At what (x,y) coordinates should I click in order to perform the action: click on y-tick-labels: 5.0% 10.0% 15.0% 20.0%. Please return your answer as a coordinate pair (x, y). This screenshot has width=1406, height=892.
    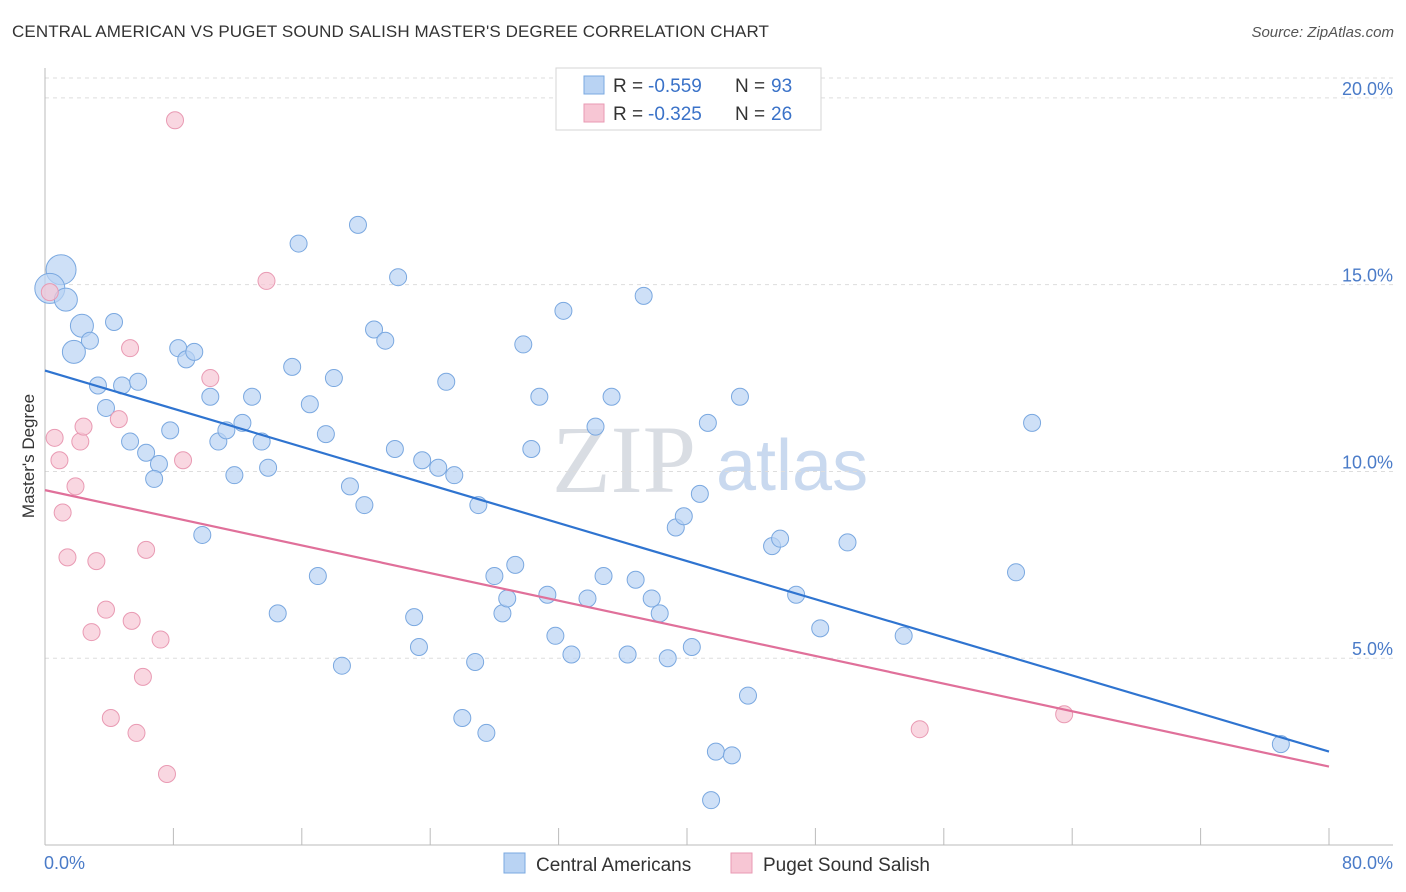
    Looking at the image, I should click on (1367, 369).